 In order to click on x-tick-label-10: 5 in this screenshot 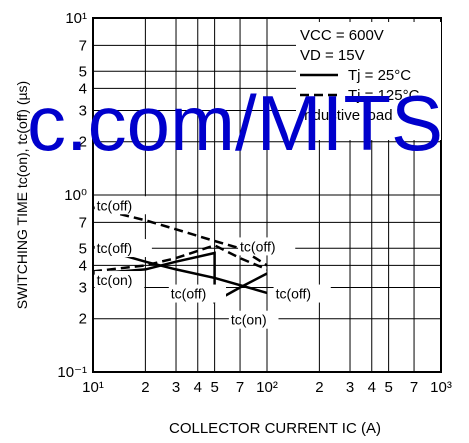, I will do `click(388, 387)`.